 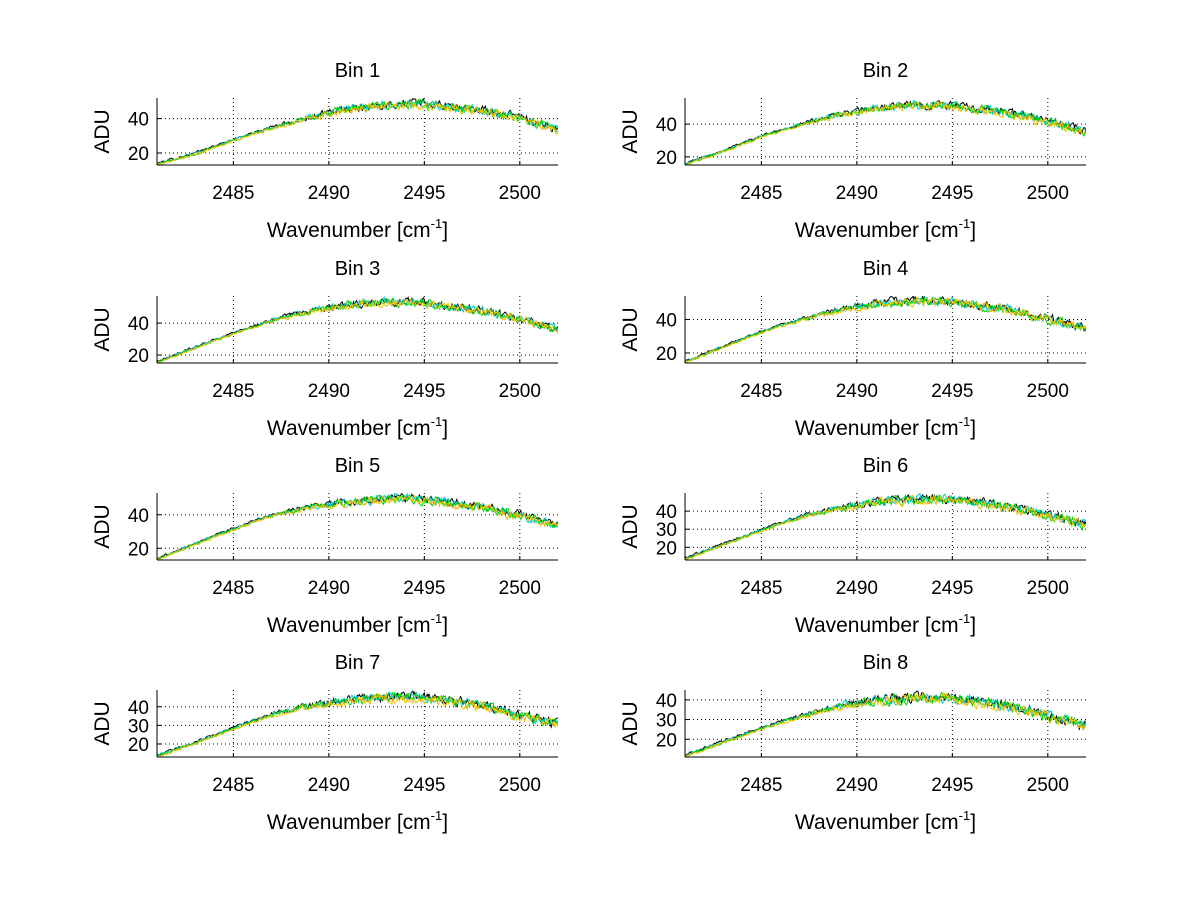 What do you see at coordinates (358, 466) in the screenshot?
I see `subplot-title: Bin 5` at bounding box center [358, 466].